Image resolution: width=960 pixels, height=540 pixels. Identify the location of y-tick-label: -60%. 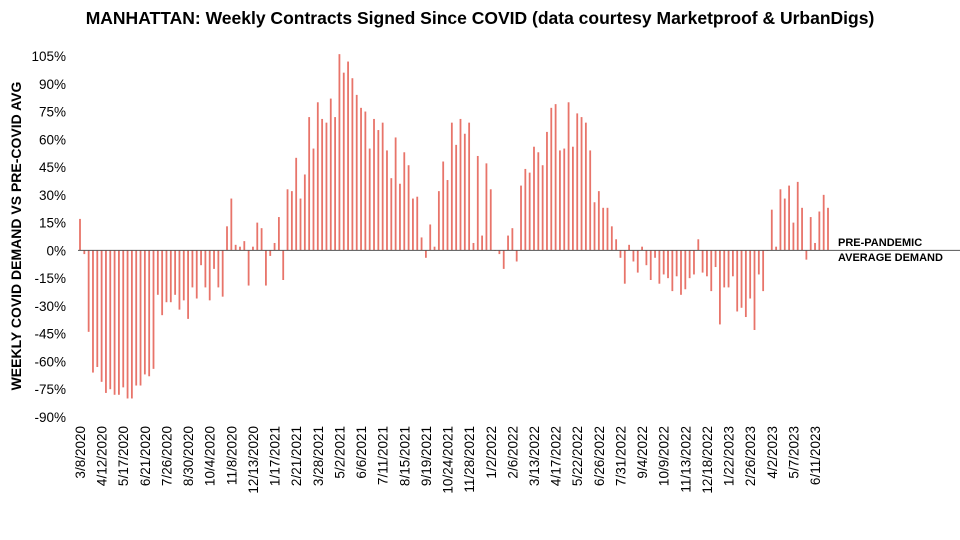
(50, 361).